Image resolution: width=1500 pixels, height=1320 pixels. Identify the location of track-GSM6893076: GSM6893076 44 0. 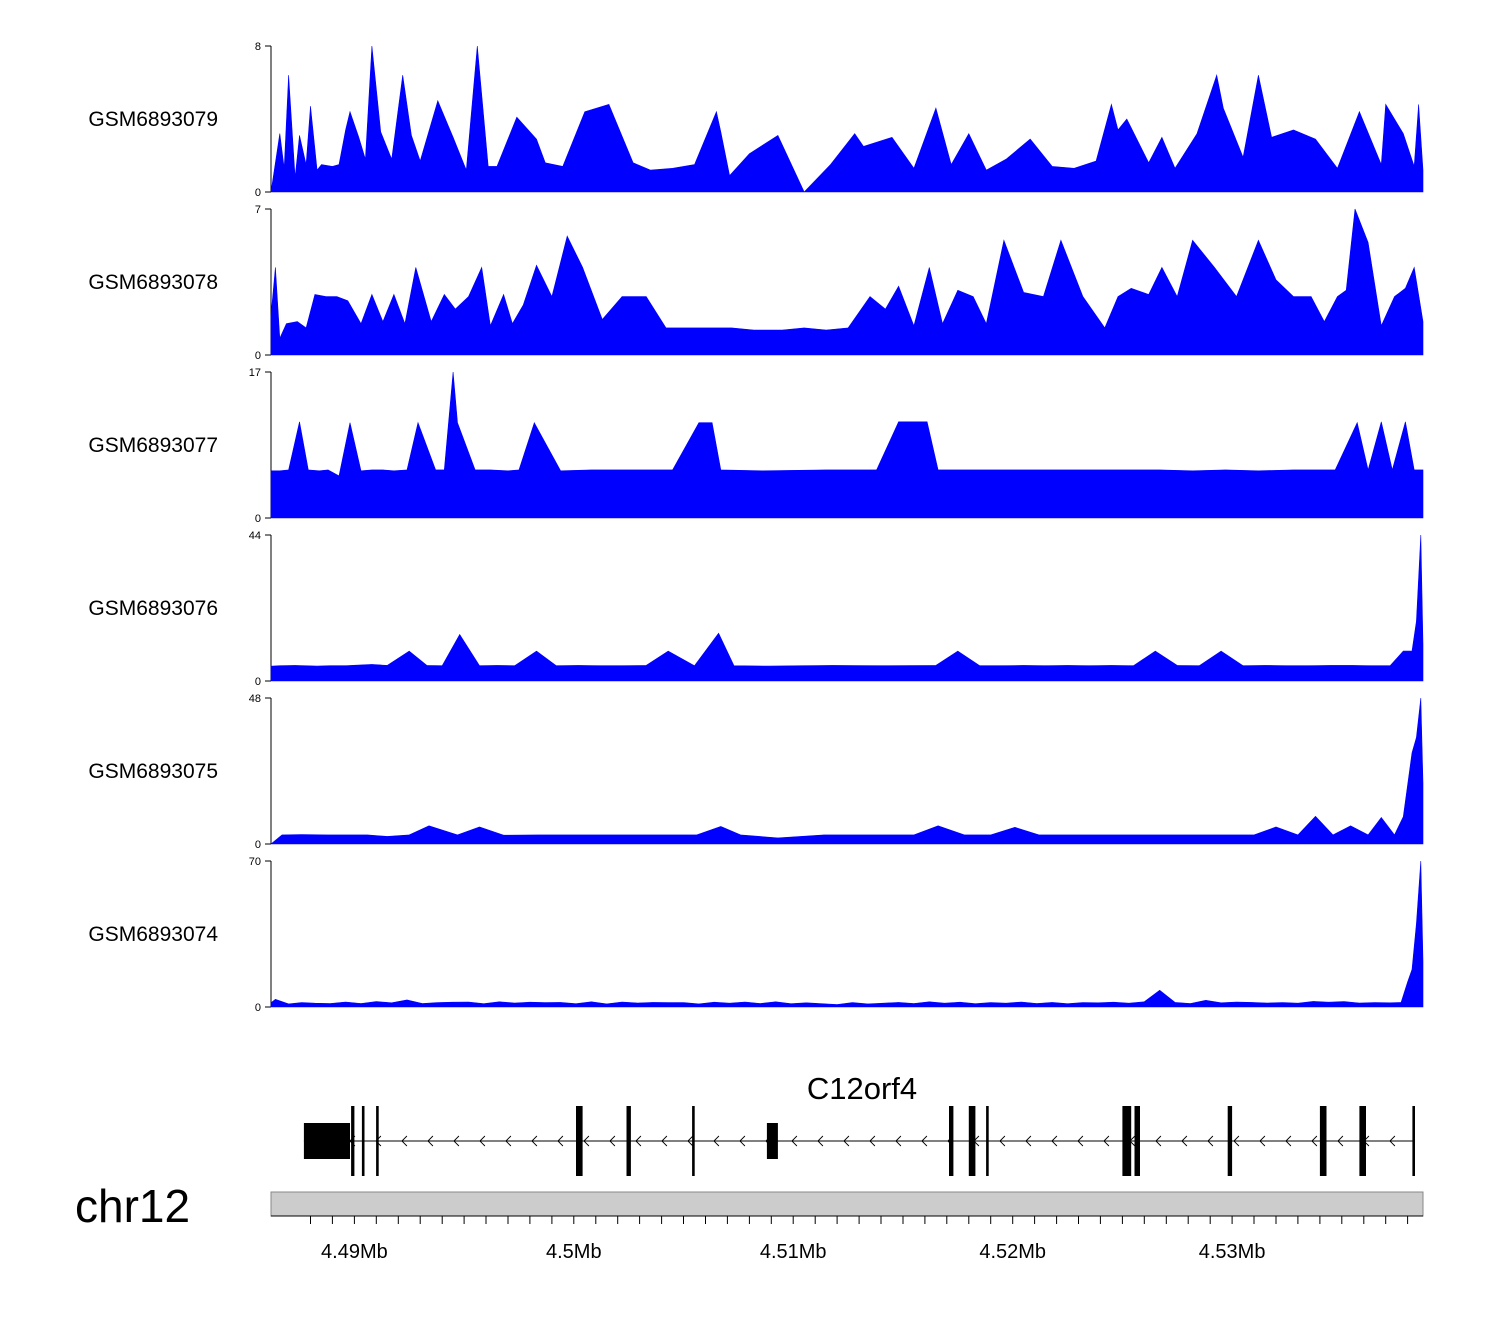
(756, 609).